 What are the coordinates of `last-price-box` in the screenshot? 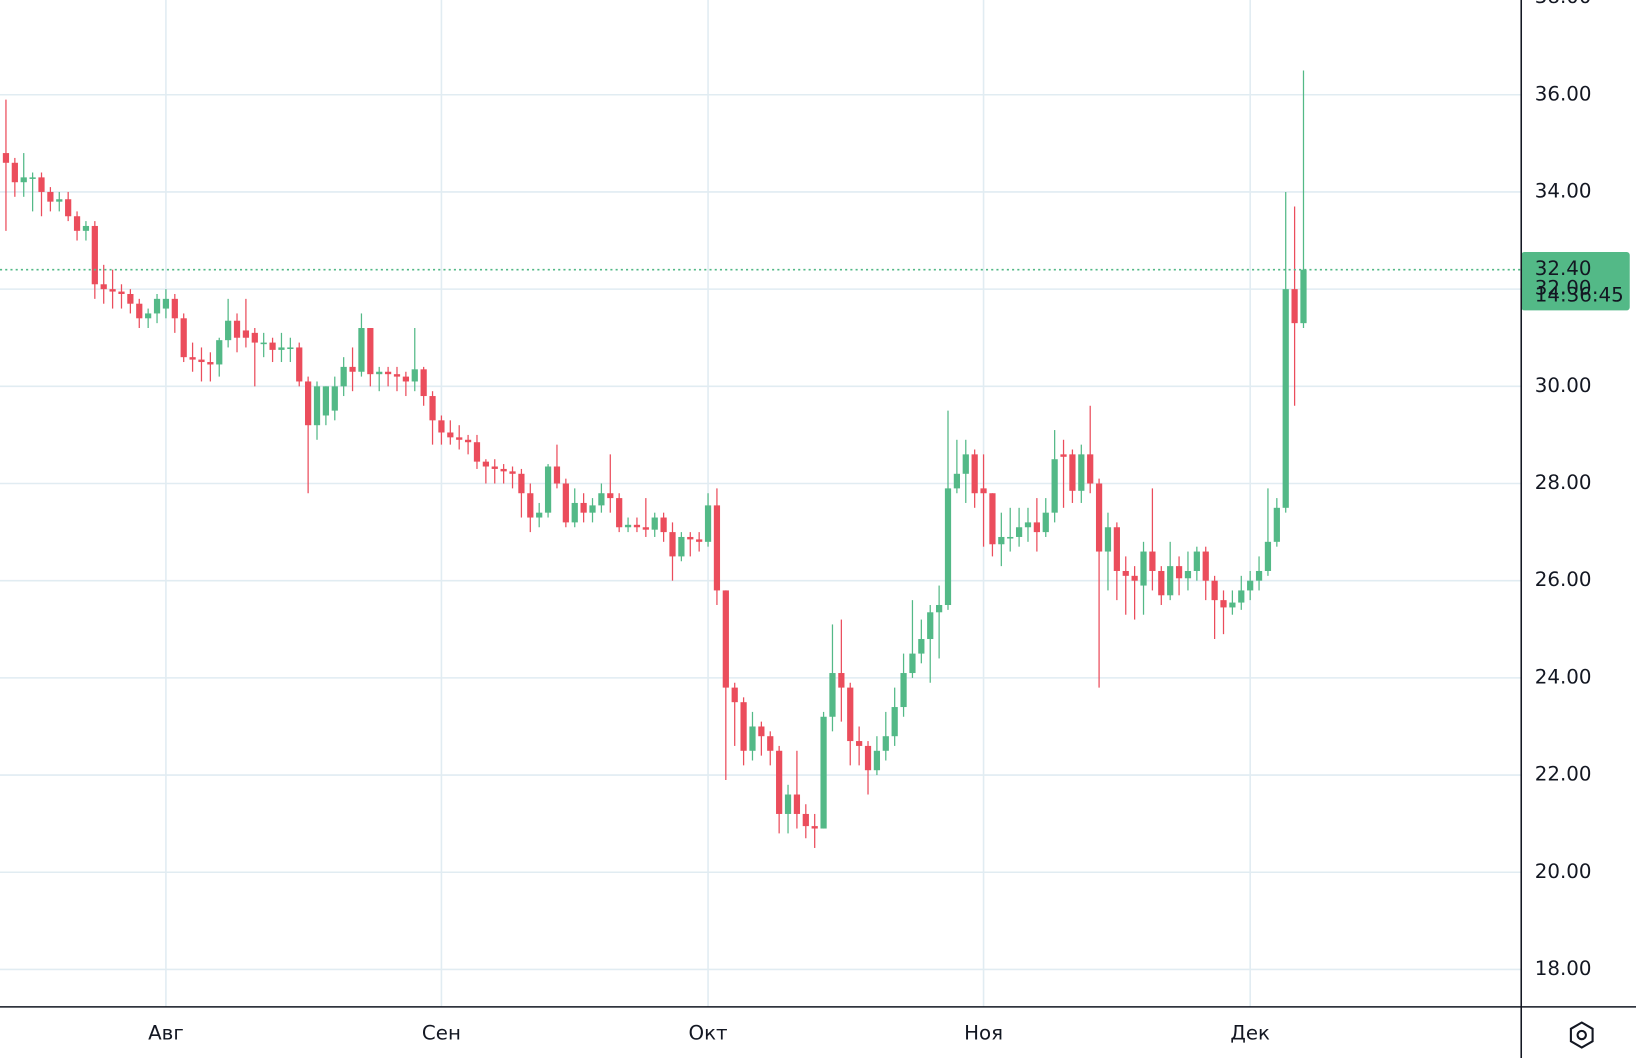 It's located at (1575, 281).